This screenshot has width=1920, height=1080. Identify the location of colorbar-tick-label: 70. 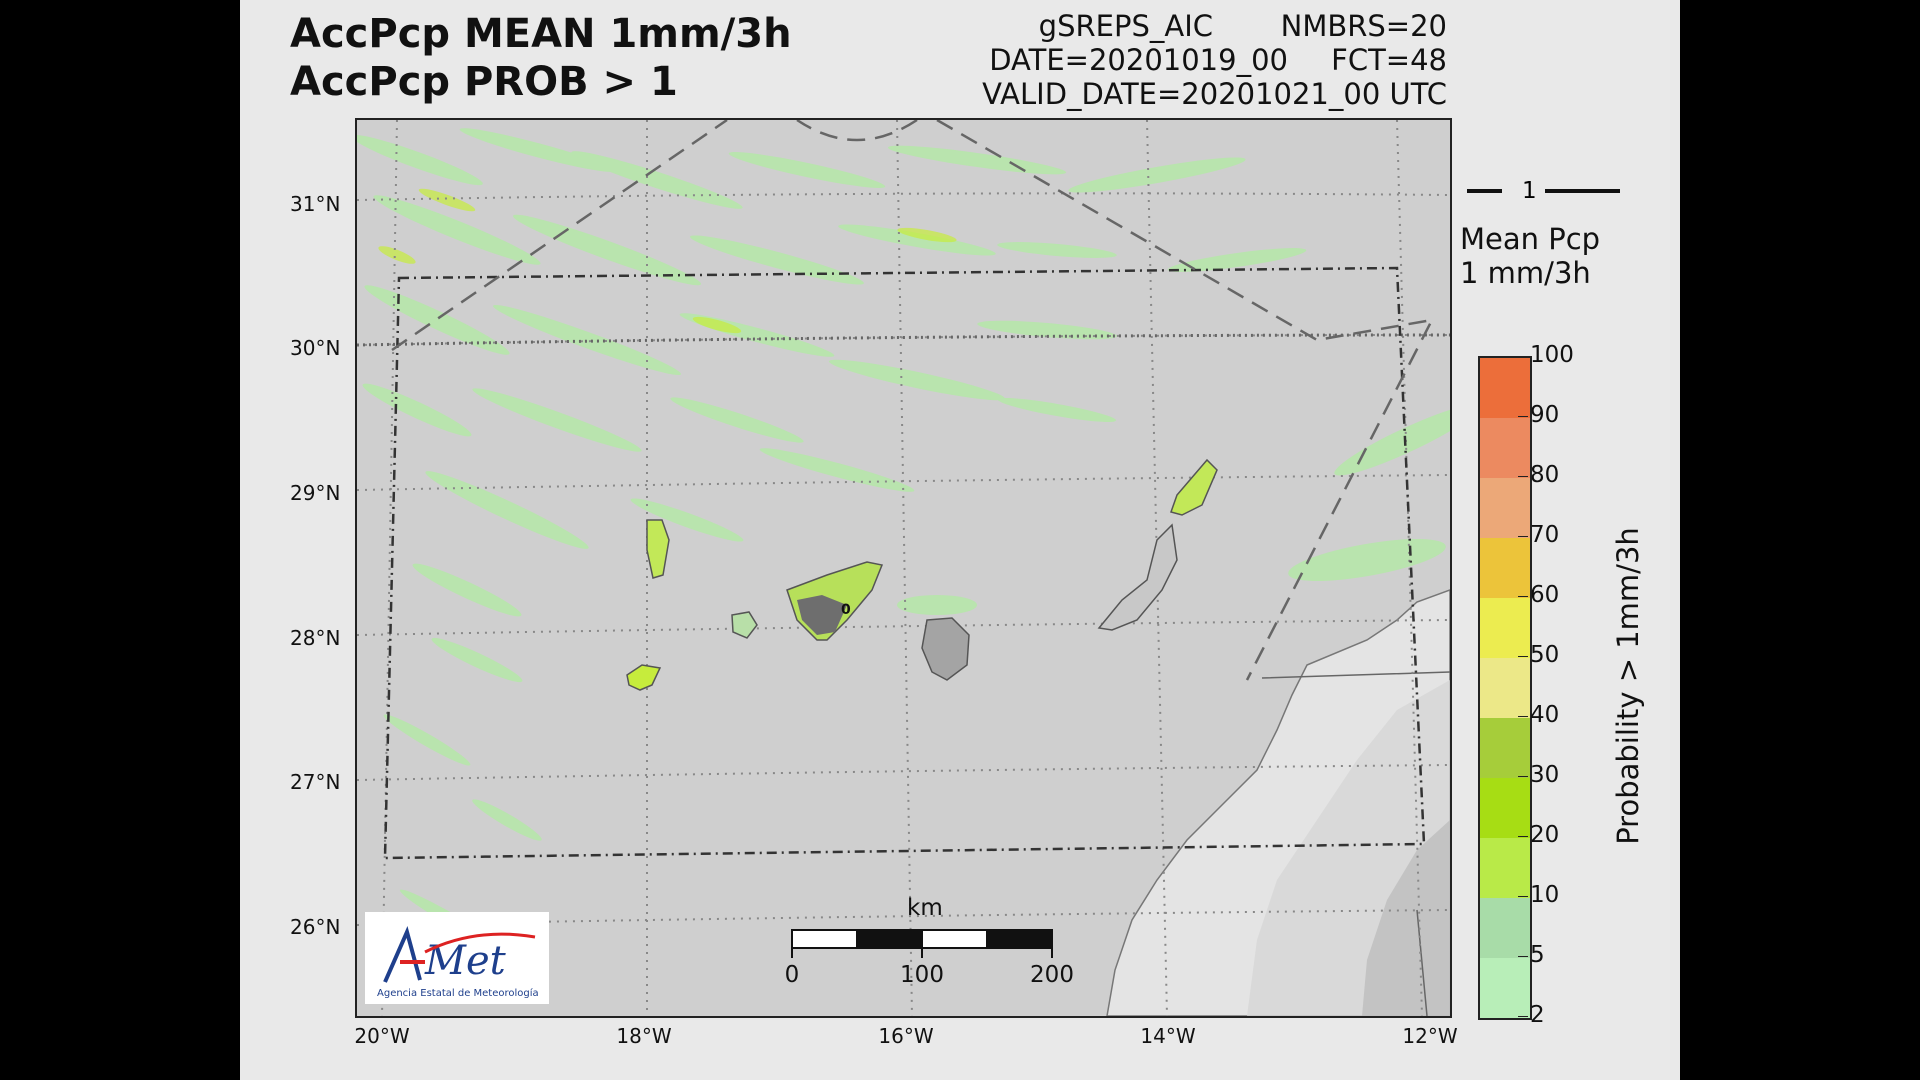
(1545, 535).